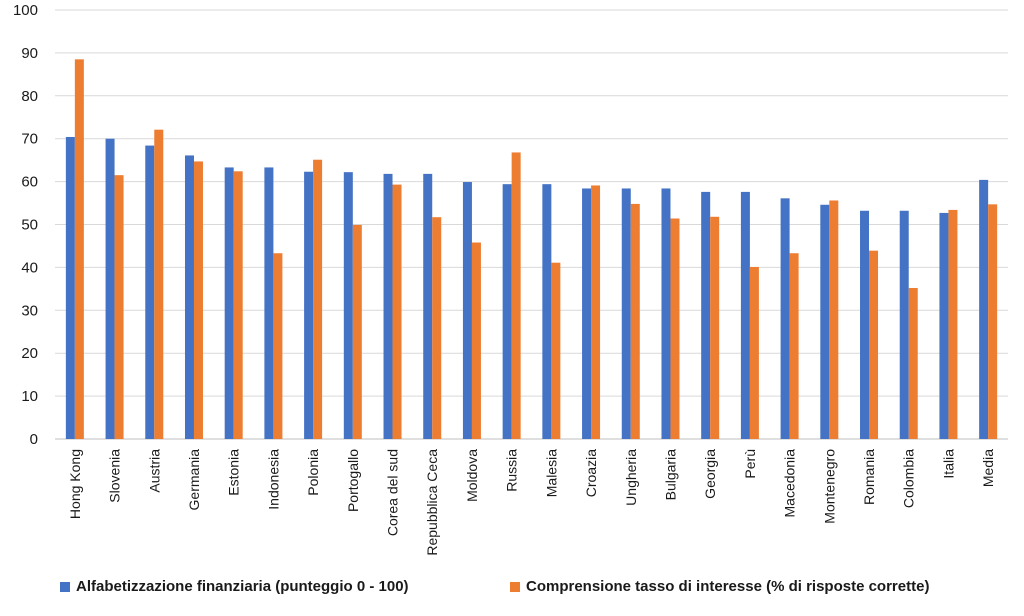 This screenshot has height=616, width=1024. What do you see at coordinates (29, 139) in the screenshot?
I see `y-tick-label: 70` at bounding box center [29, 139].